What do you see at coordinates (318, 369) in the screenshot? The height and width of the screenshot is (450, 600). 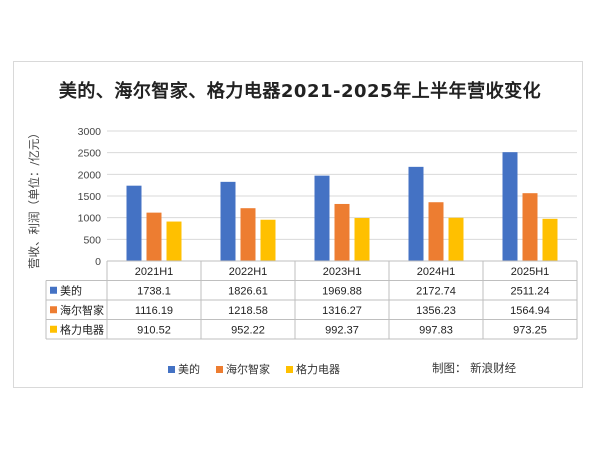 I see `legend-label-gree: 格力电器` at bounding box center [318, 369].